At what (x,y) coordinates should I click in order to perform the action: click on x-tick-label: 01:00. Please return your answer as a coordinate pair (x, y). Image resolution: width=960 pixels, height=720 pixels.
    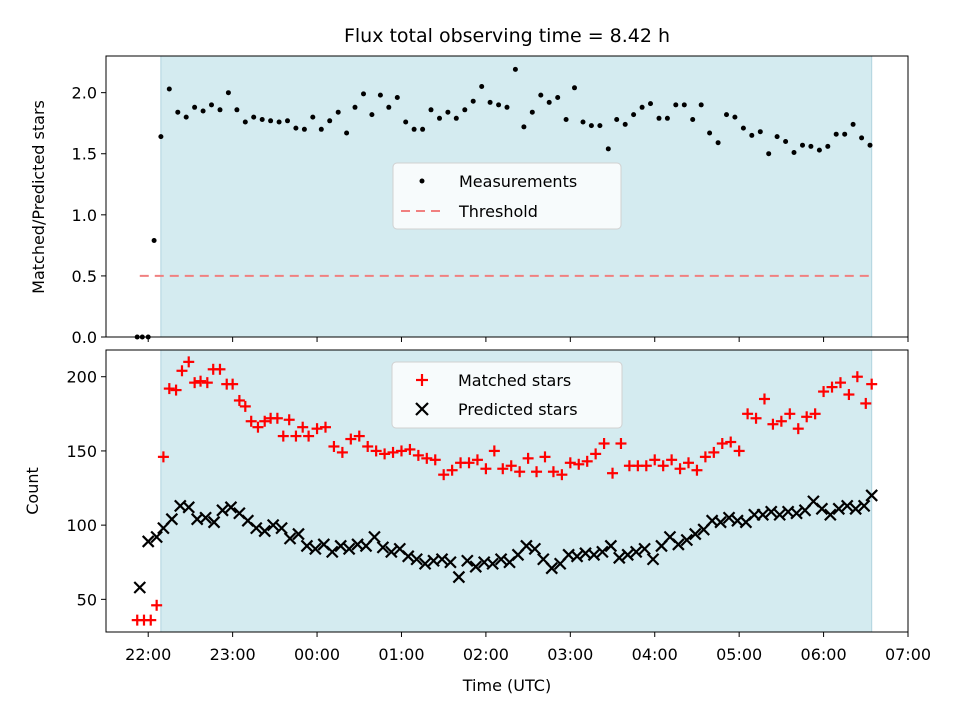
    Looking at the image, I should click on (401, 654).